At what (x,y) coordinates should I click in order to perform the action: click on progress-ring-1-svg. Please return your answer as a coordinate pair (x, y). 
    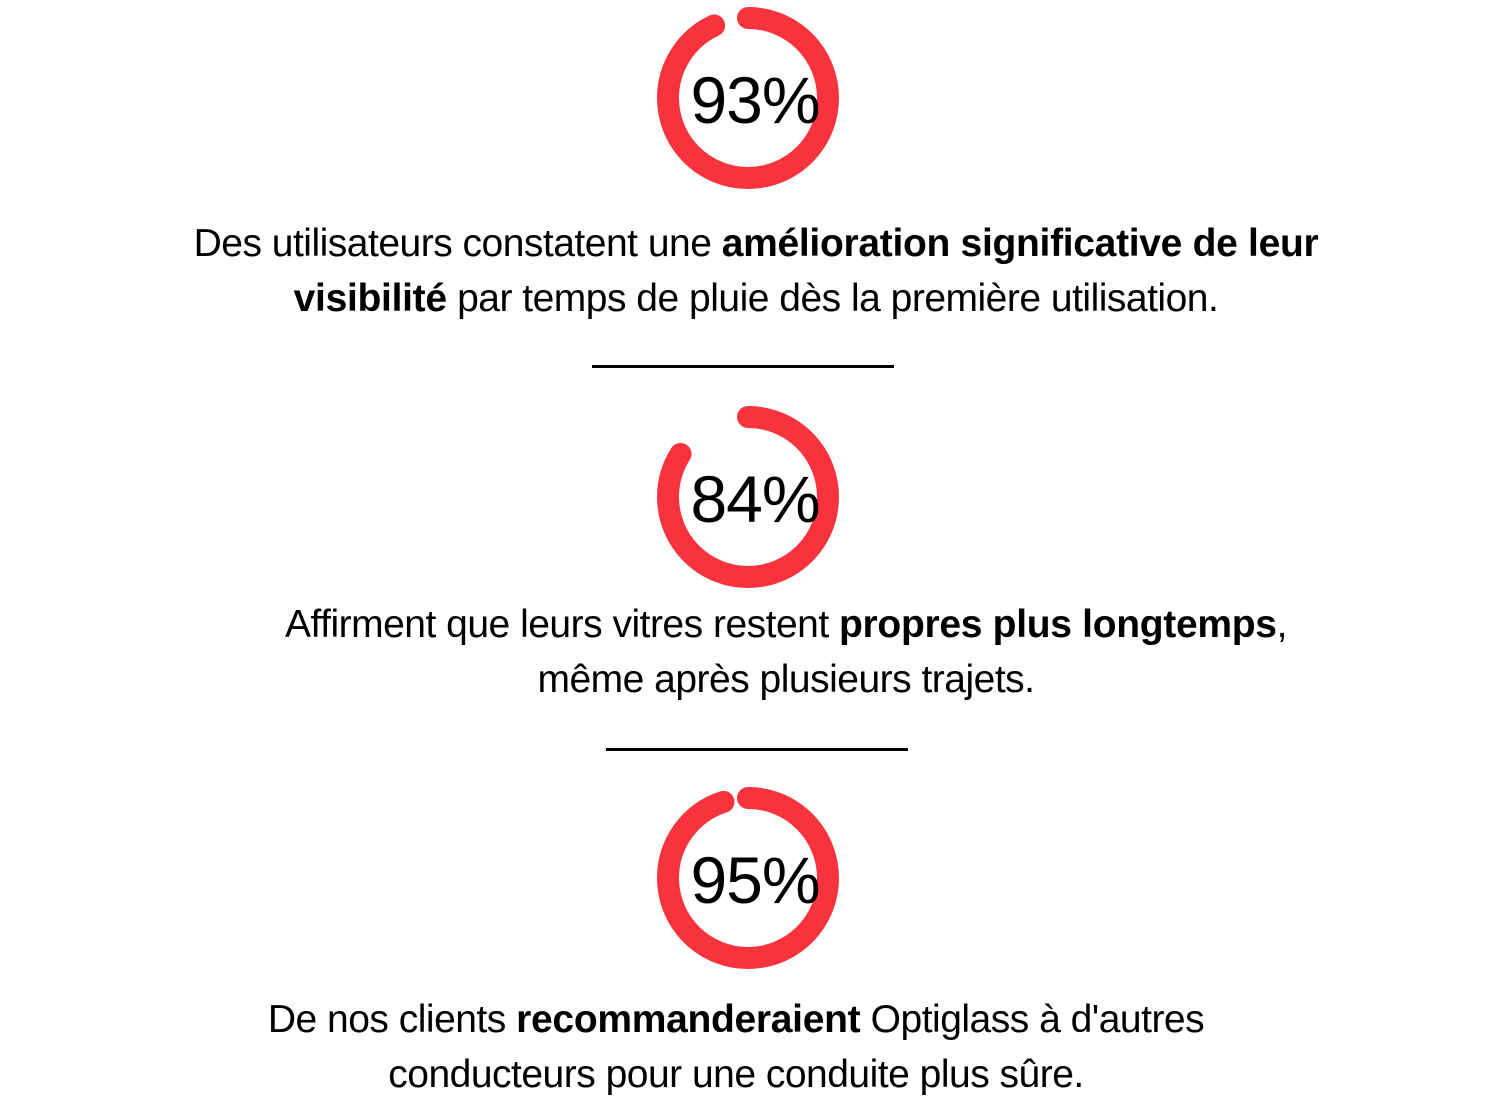
    Looking at the image, I should click on (748, 98).